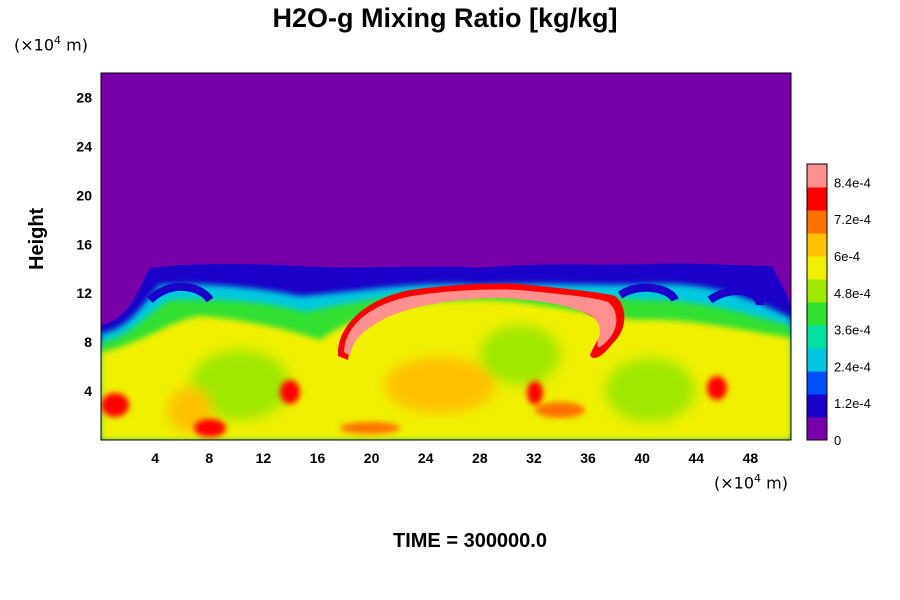  What do you see at coordinates (372, 458) in the screenshot?
I see `x-tick-label: 20` at bounding box center [372, 458].